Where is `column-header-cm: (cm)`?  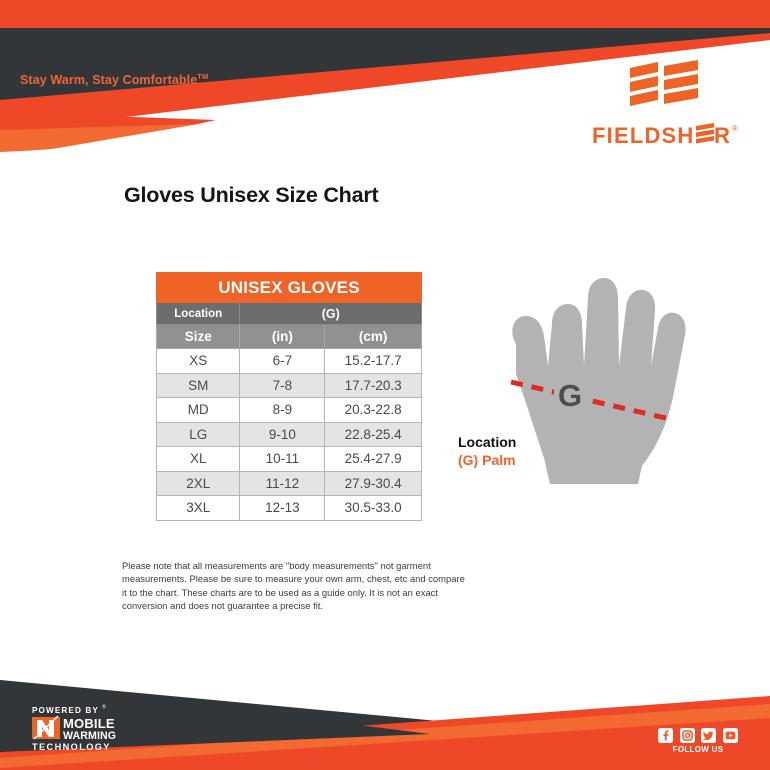
column-header-cm: (cm) is located at coordinates (373, 336).